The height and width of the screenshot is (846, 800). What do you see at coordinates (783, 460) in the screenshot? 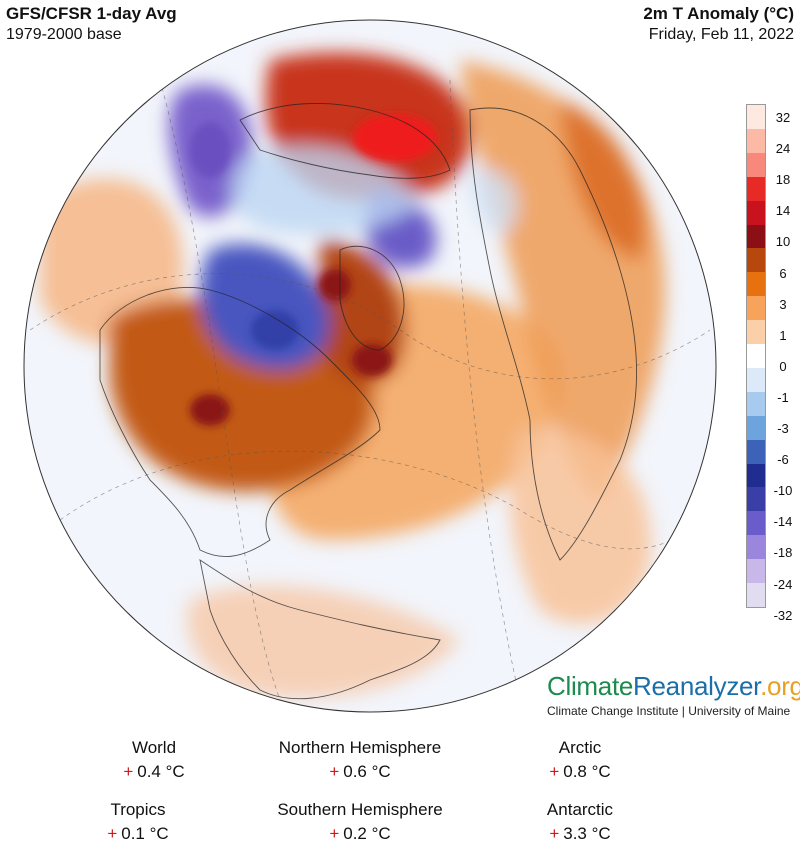
I see `legend-label: -6` at bounding box center [783, 460].